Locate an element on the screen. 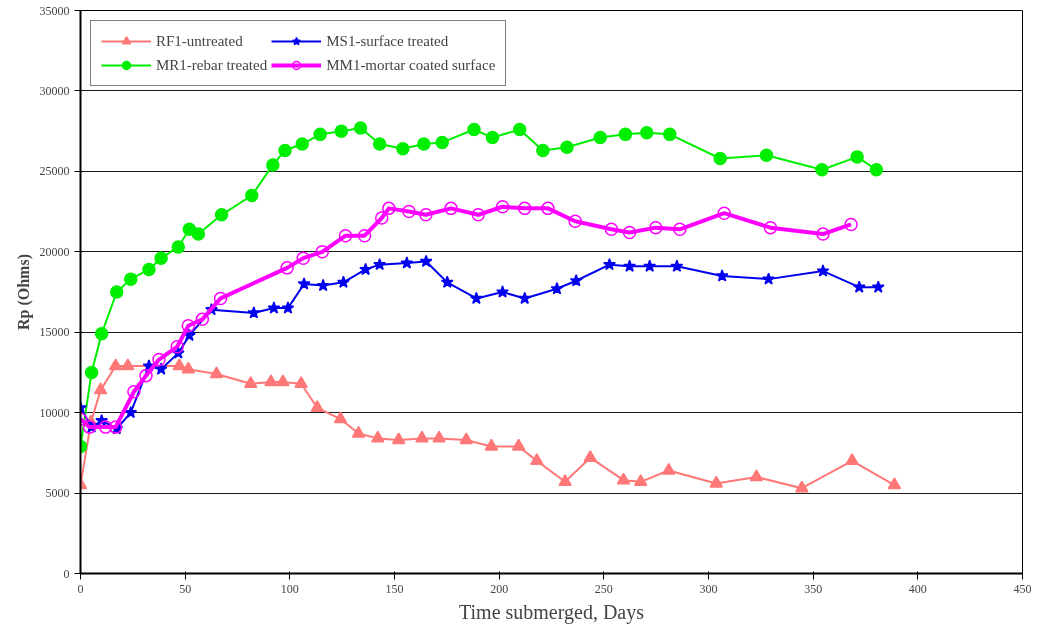 The image size is (1042, 625). legend-label: MR1-rebar treated is located at coordinates (212, 65).